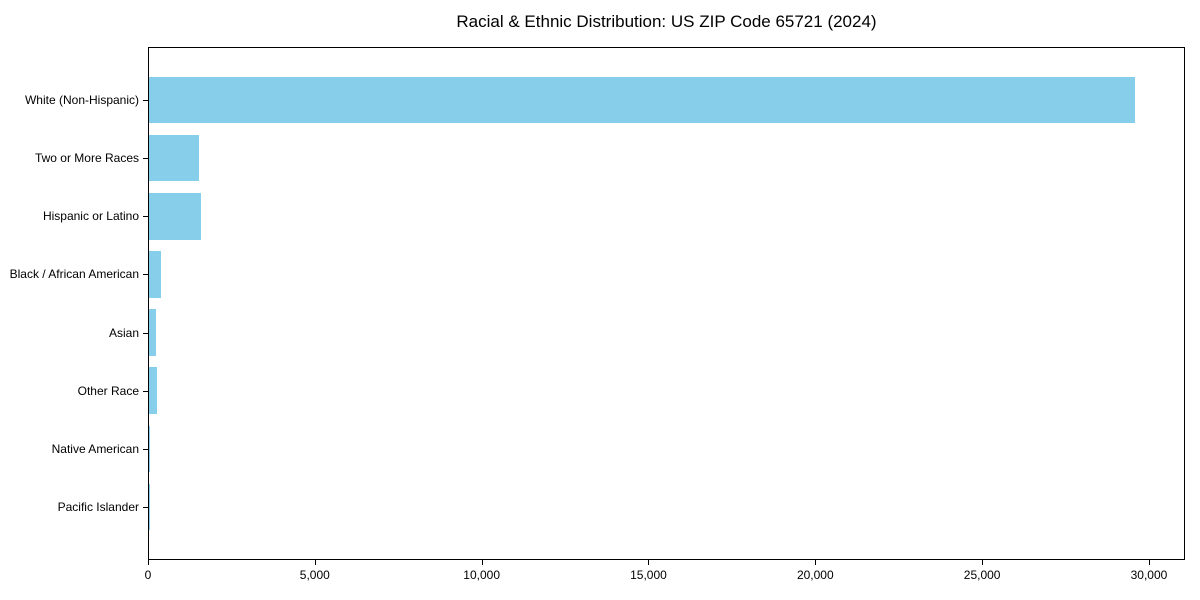 The width and height of the screenshot is (1200, 600). Describe the element at coordinates (1149, 575) in the screenshot. I see `x-axis-tick-label: 30,000` at that location.